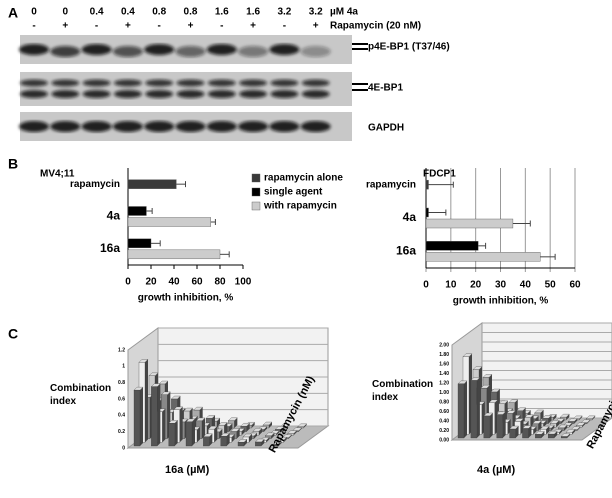 This screenshot has width=612, height=498. I want to click on y-tick-label: 1.20, so click(444, 383).